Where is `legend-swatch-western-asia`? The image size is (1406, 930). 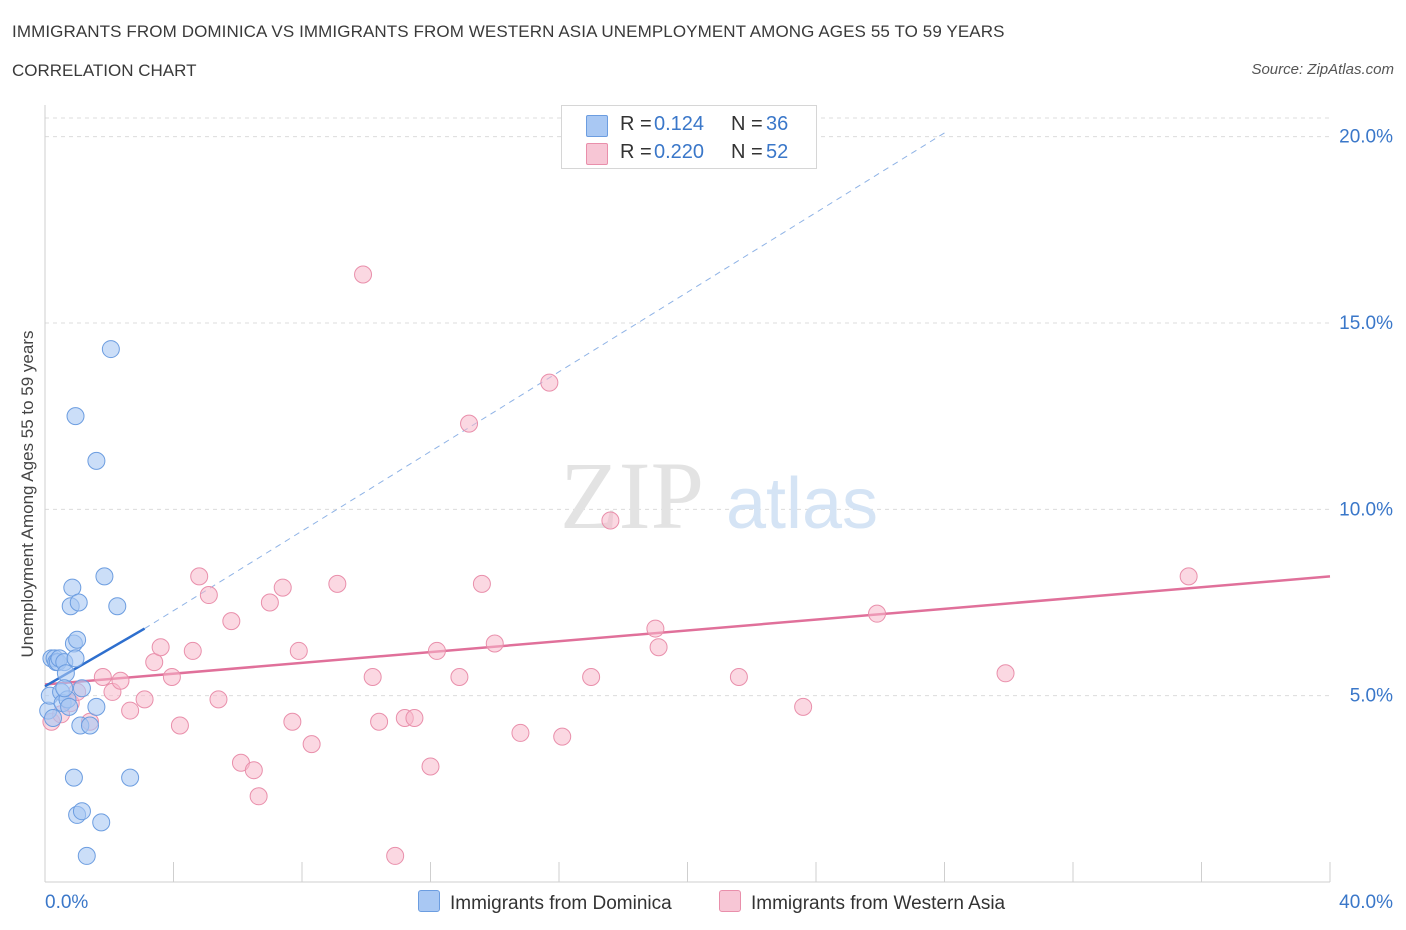 legend-swatch-western-asia is located at coordinates (597, 154).